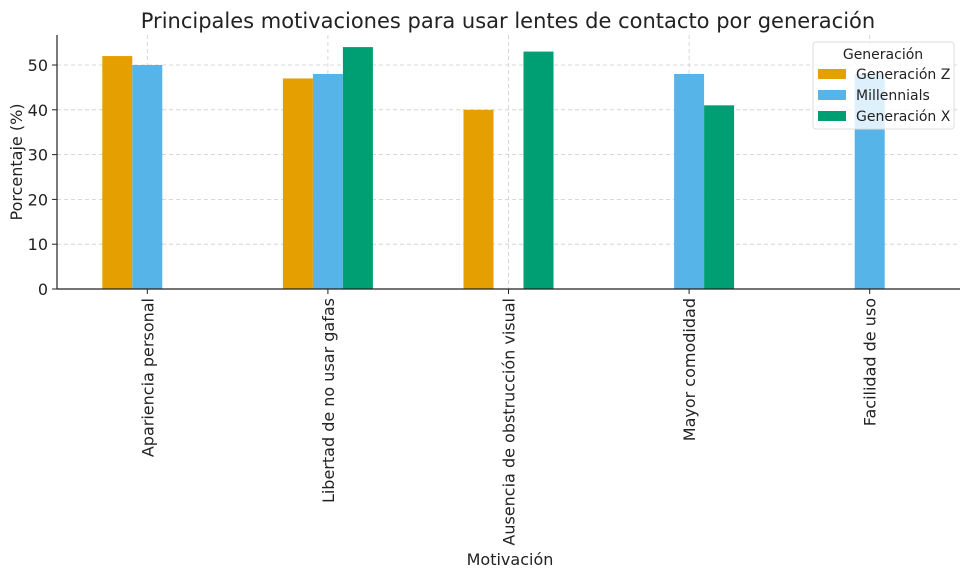 The image size is (970, 582). What do you see at coordinates (38, 110) in the screenshot?
I see `y-tick-label: 40` at bounding box center [38, 110].